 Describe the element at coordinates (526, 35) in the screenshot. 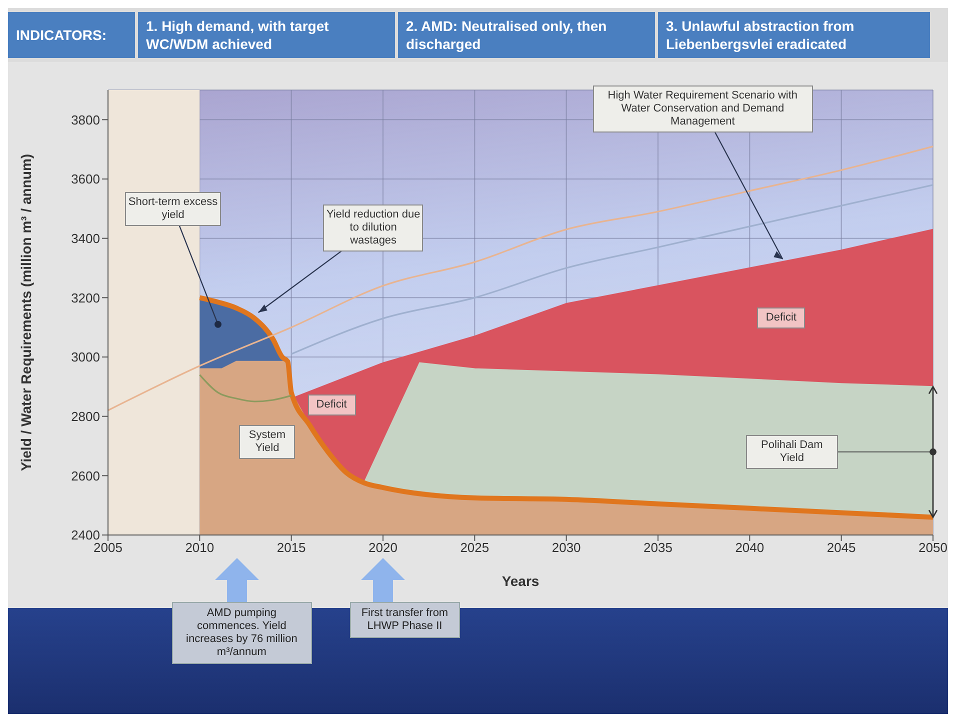

I see `text: 2. AMD: Neutralised only, then discharged` at that location.